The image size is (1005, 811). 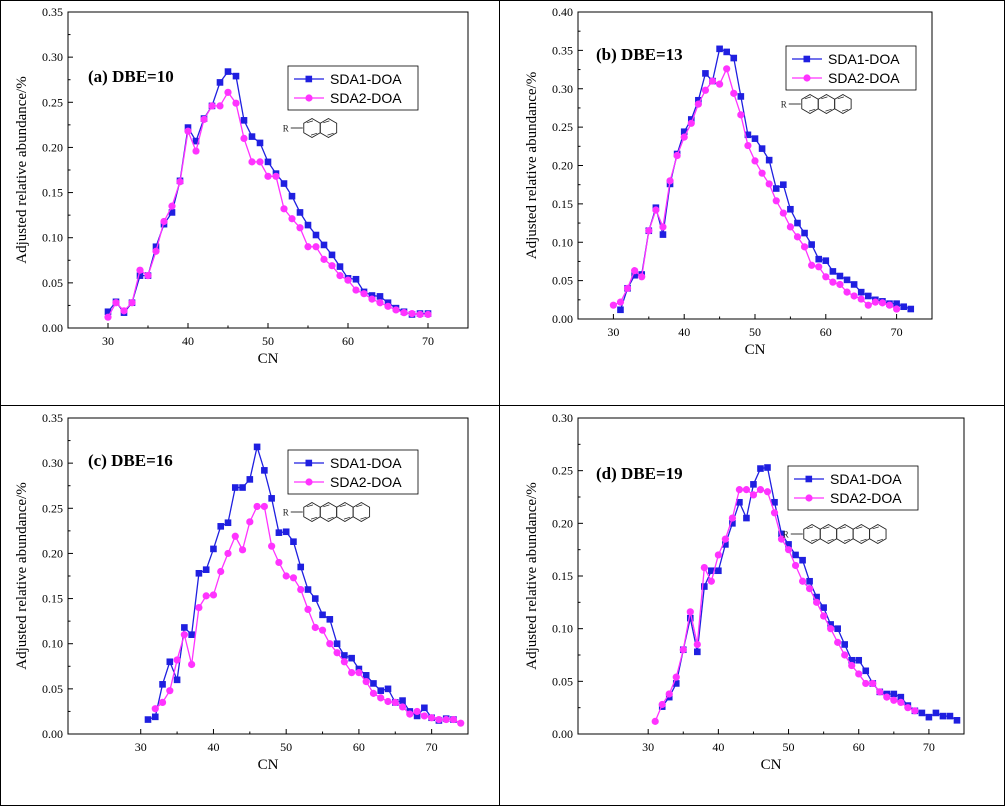 What do you see at coordinates (348, 341) in the screenshot?
I see `x-tick-label: 60` at bounding box center [348, 341].